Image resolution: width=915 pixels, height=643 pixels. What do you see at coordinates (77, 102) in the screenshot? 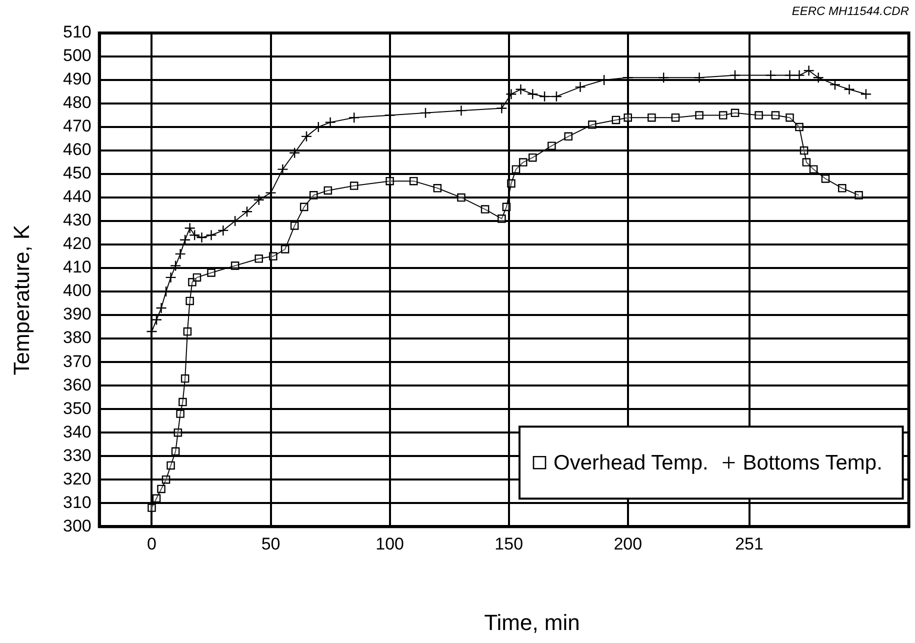
I see `y-tick-label: 480` at bounding box center [77, 102].